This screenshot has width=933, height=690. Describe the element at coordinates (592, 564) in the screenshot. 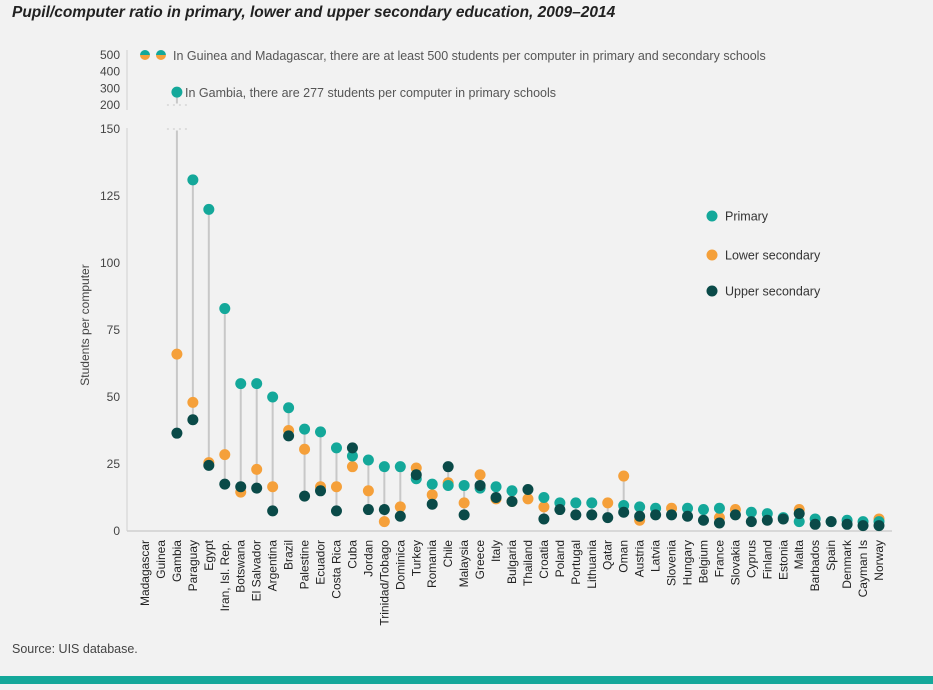

I see `category-label: Lithuania` at that location.